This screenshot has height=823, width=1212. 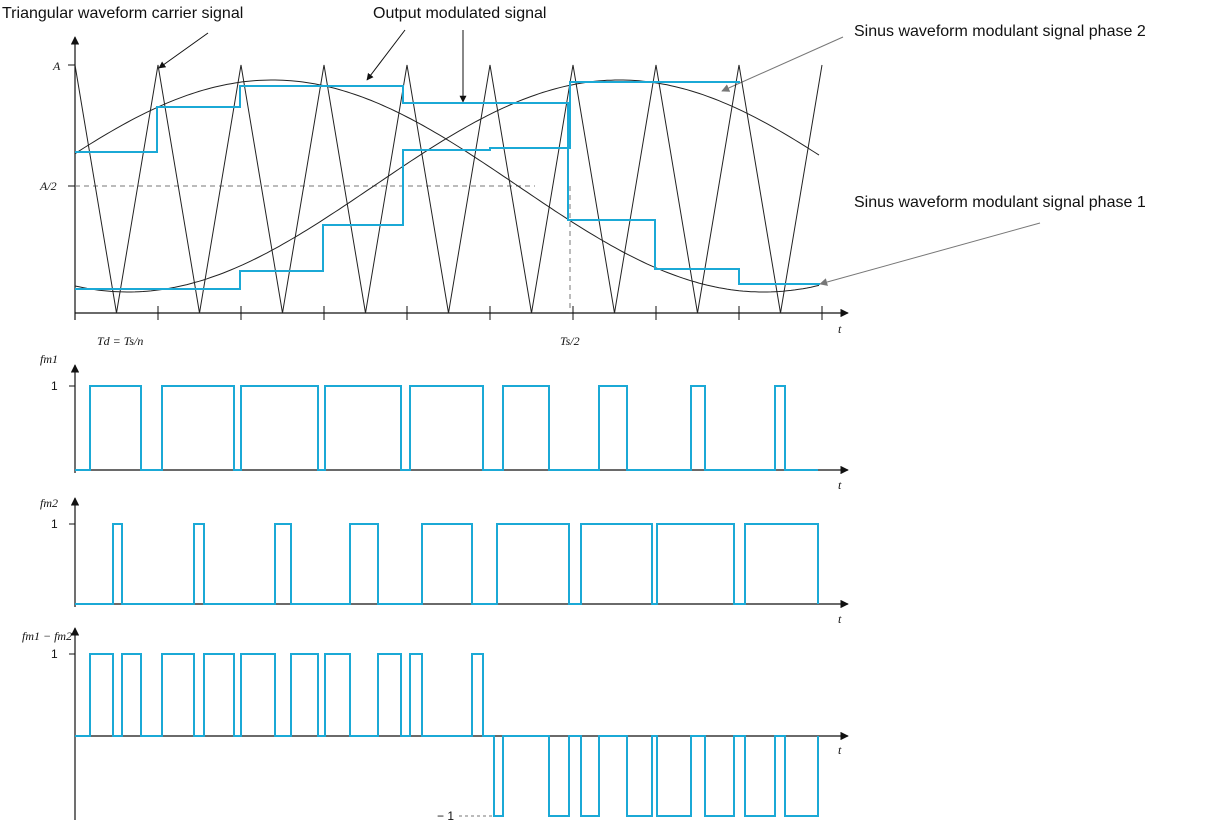 What do you see at coordinates (448, 313) in the screenshot?
I see `top-x-ticks` at bounding box center [448, 313].